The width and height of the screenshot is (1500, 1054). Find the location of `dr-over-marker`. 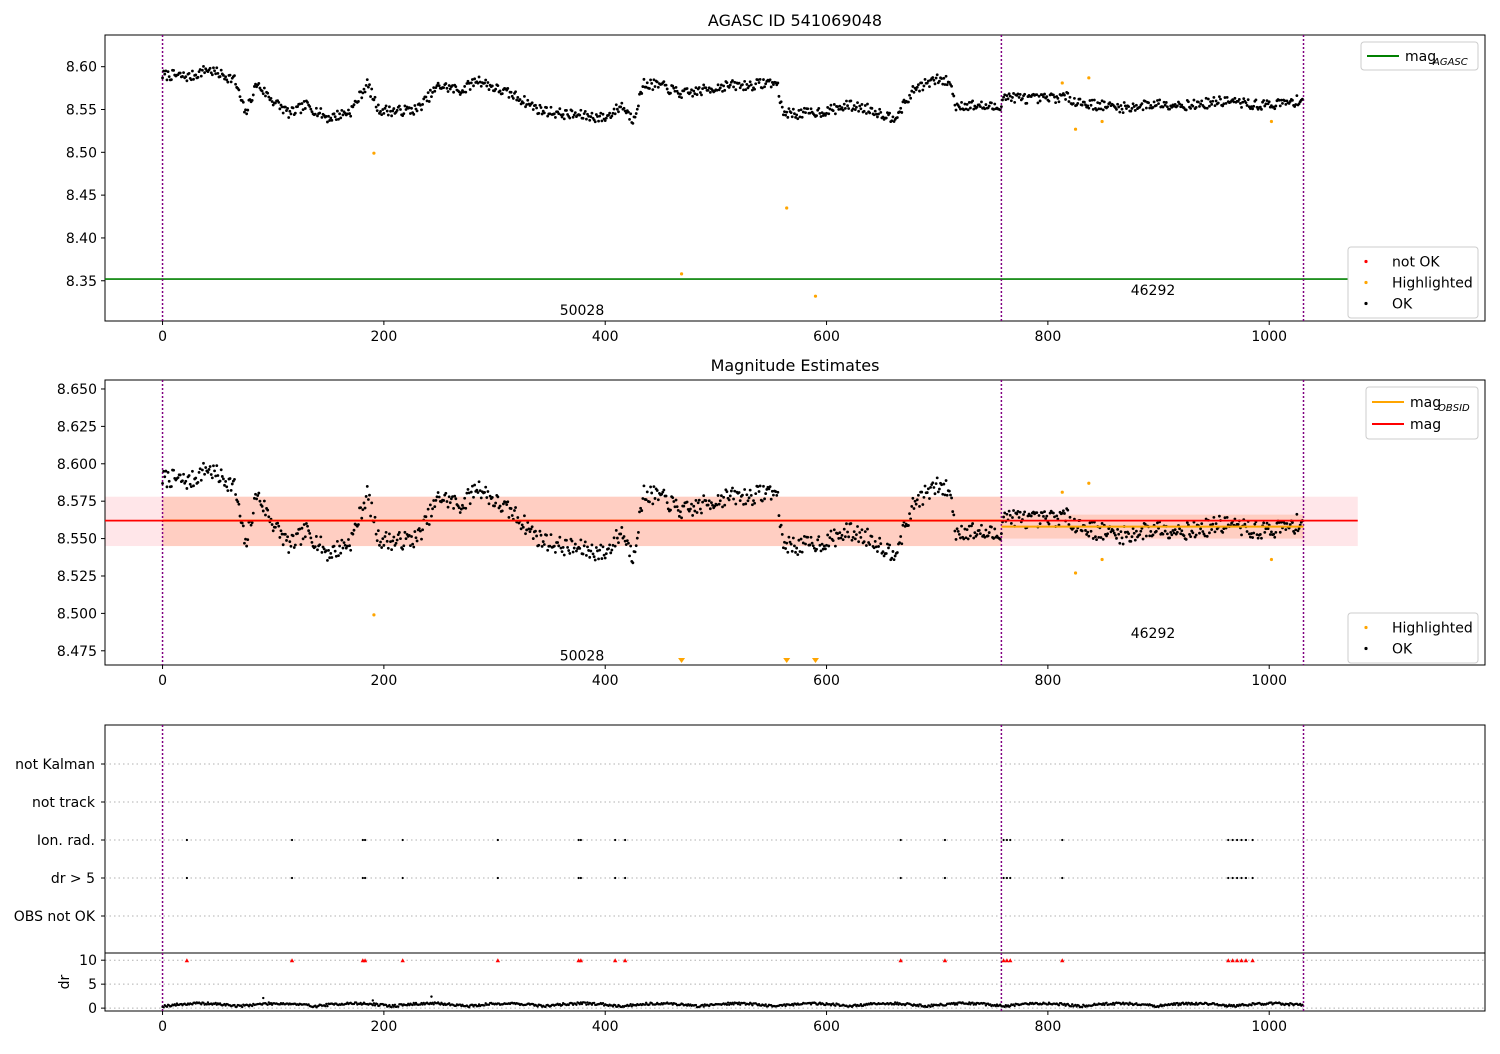

dr-over-marker is located at coordinates (945, 960).